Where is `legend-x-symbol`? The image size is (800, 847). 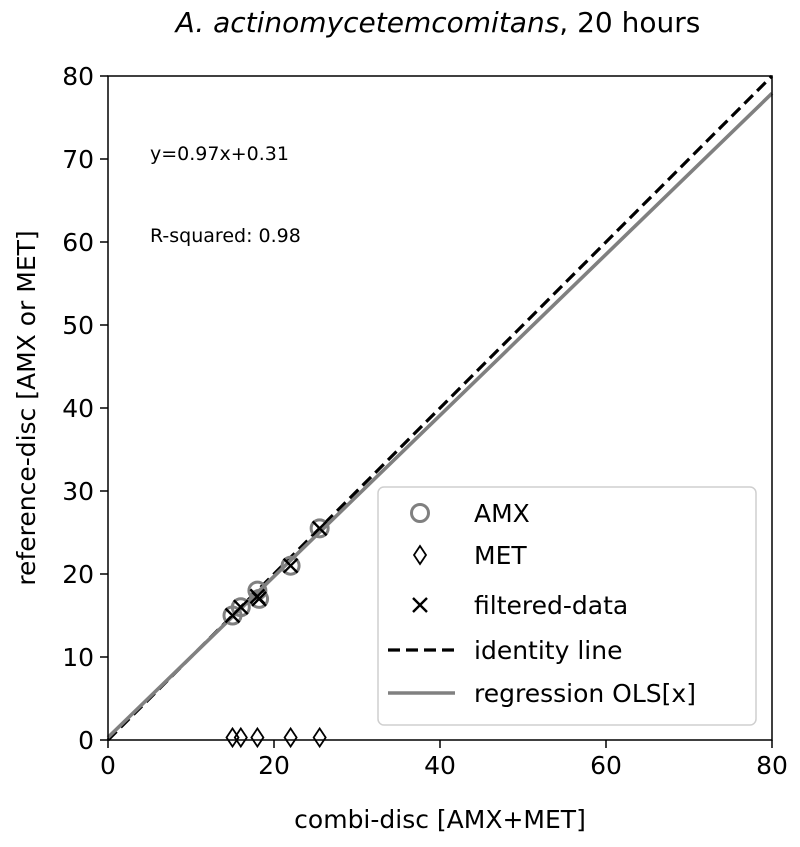 legend-x-symbol is located at coordinates (420, 605).